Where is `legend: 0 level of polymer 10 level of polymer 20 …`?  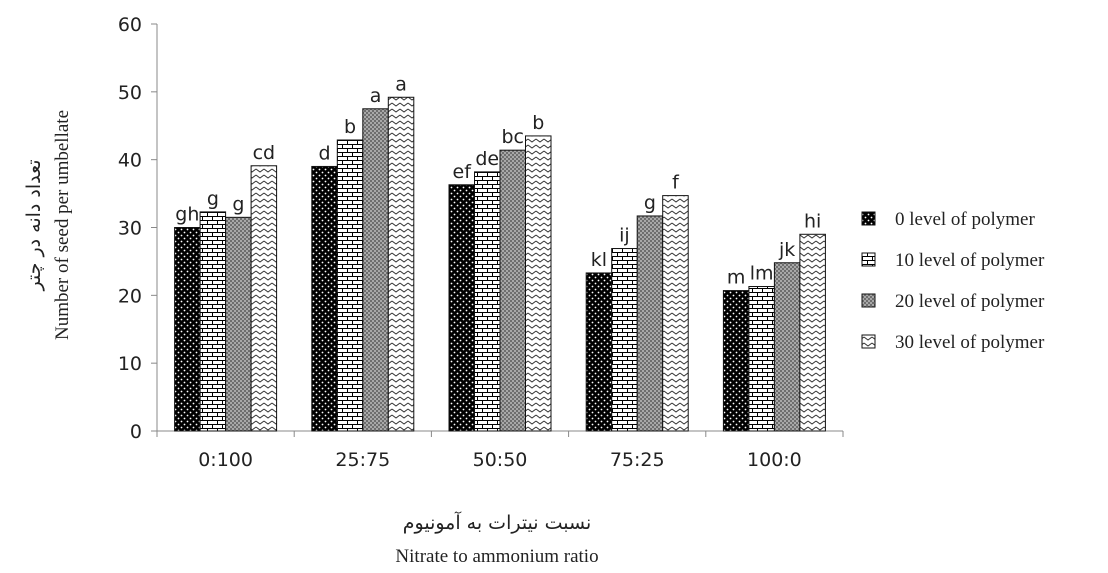
legend: 0 level of polymer 10 level of polymer 20 … is located at coordinates (953, 281).